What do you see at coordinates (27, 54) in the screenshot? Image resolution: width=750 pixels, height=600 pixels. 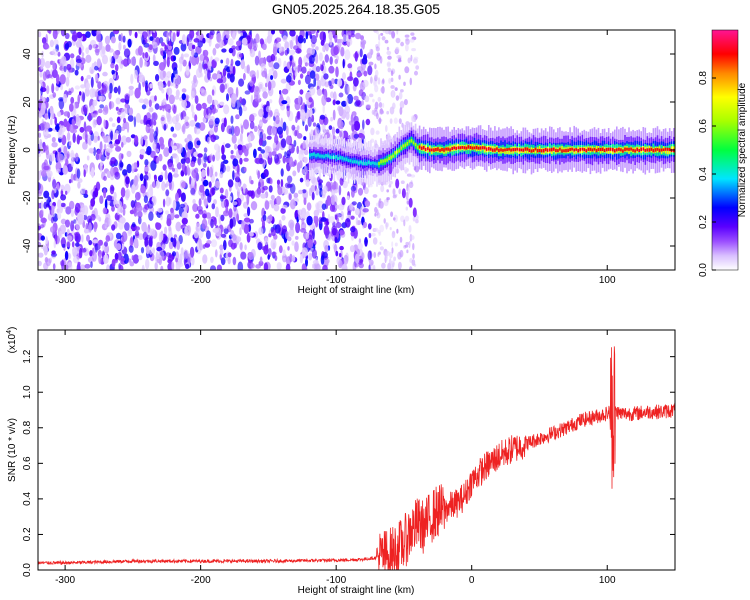 I see `y-tick-label: 40` at bounding box center [27, 54].